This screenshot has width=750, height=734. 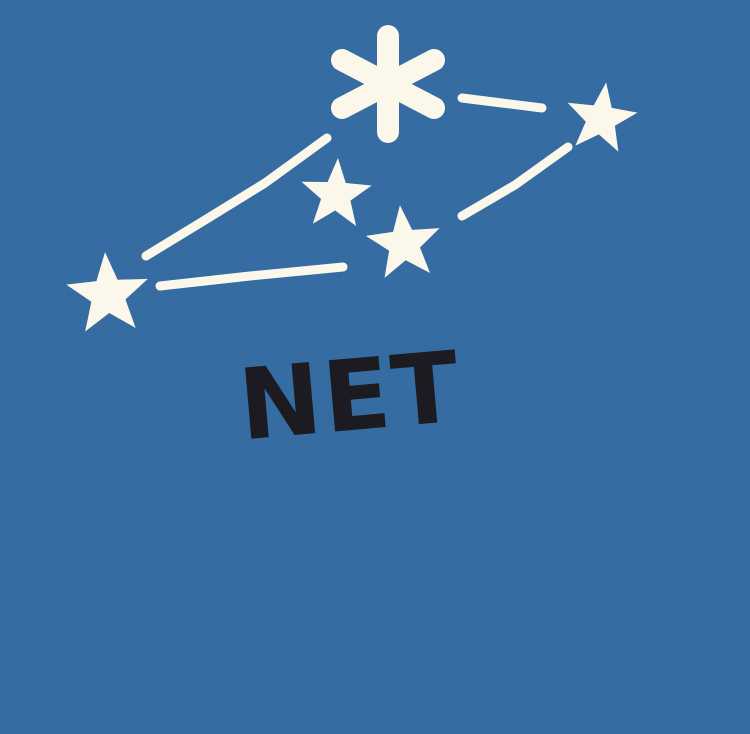 I want to click on six-point-star-icon, so click(x=388, y=84).